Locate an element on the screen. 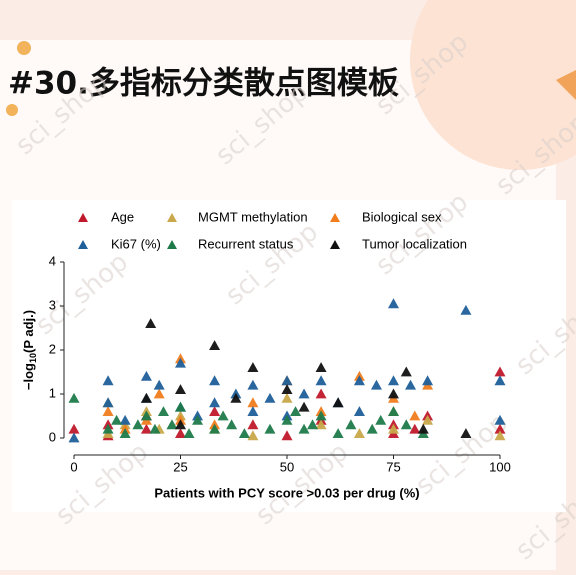  legend-label: Age is located at coordinates (122, 216).